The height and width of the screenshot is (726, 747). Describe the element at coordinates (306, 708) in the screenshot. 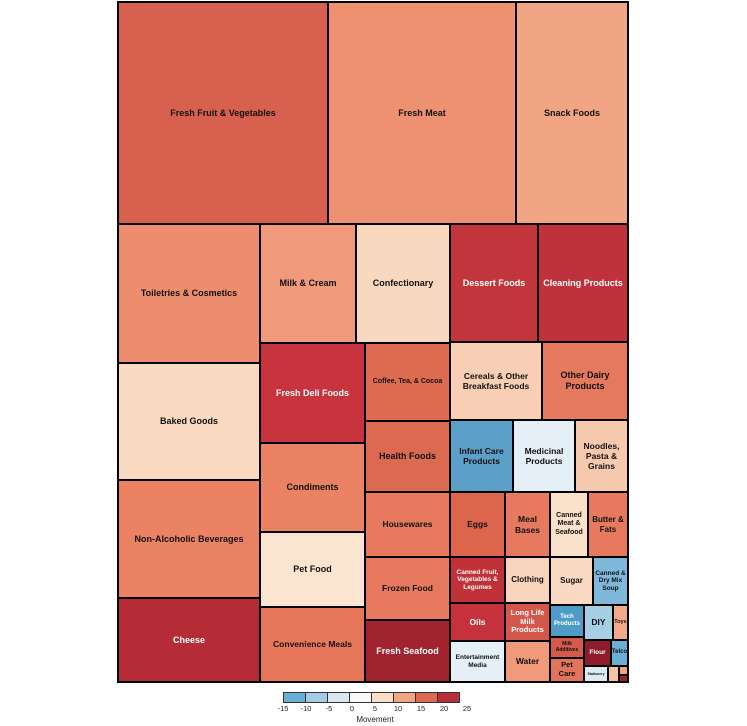

I see `legend-tick--10: -10` at that location.